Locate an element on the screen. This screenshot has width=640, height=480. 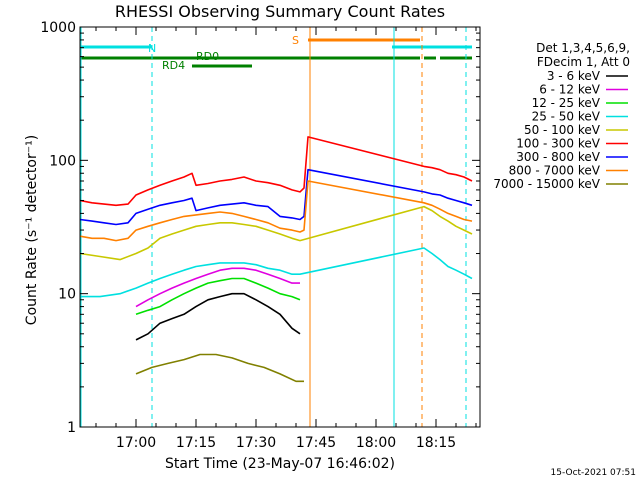
legend-label: 25 - 50 keV is located at coordinates (566, 117).